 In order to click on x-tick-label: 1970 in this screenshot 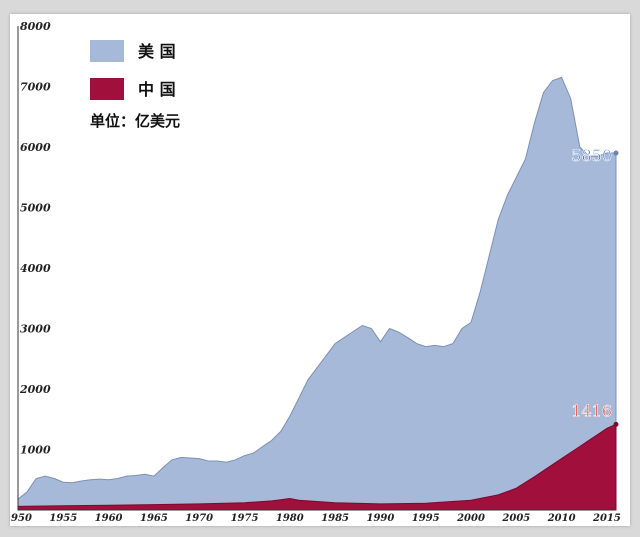, I will do `click(199, 518)`.